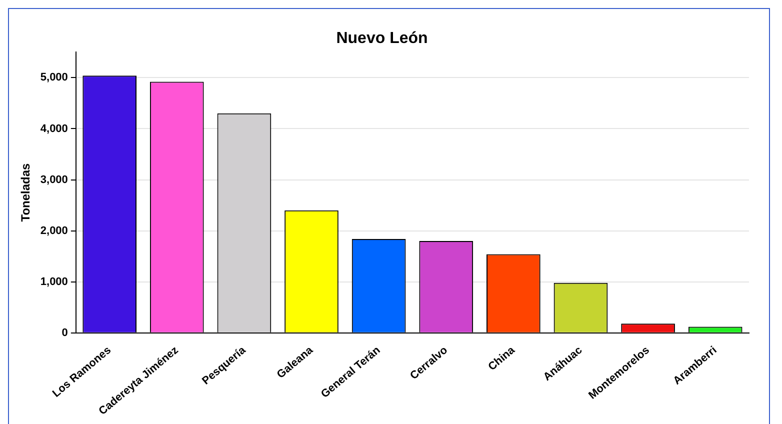  Describe the element at coordinates (382, 39) in the screenshot. I see `chart-title: Nuevo León` at that location.